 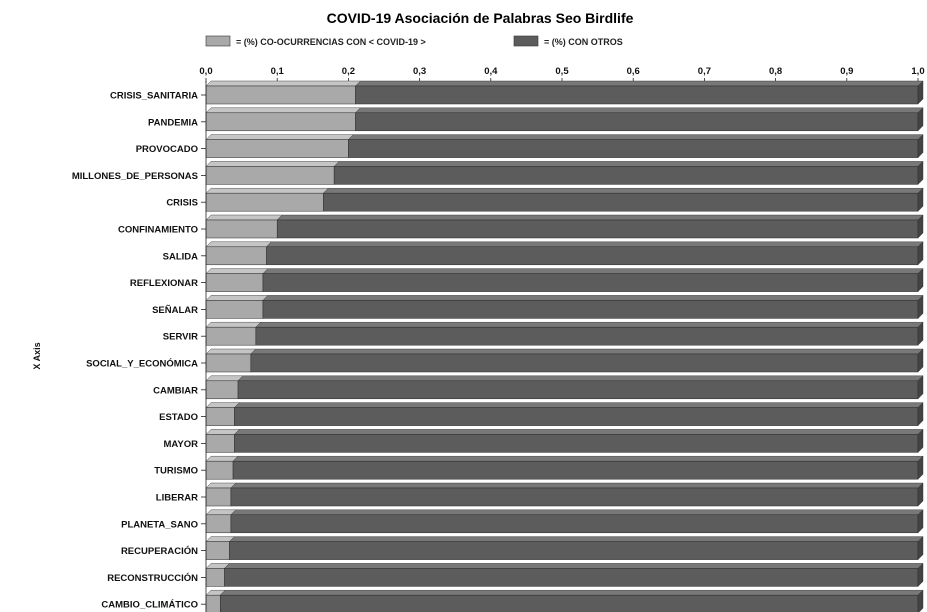 What do you see at coordinates (173, 122) in the screenshot?
I see `category-label: PANDEMIA` at bounding box center [173, 122].